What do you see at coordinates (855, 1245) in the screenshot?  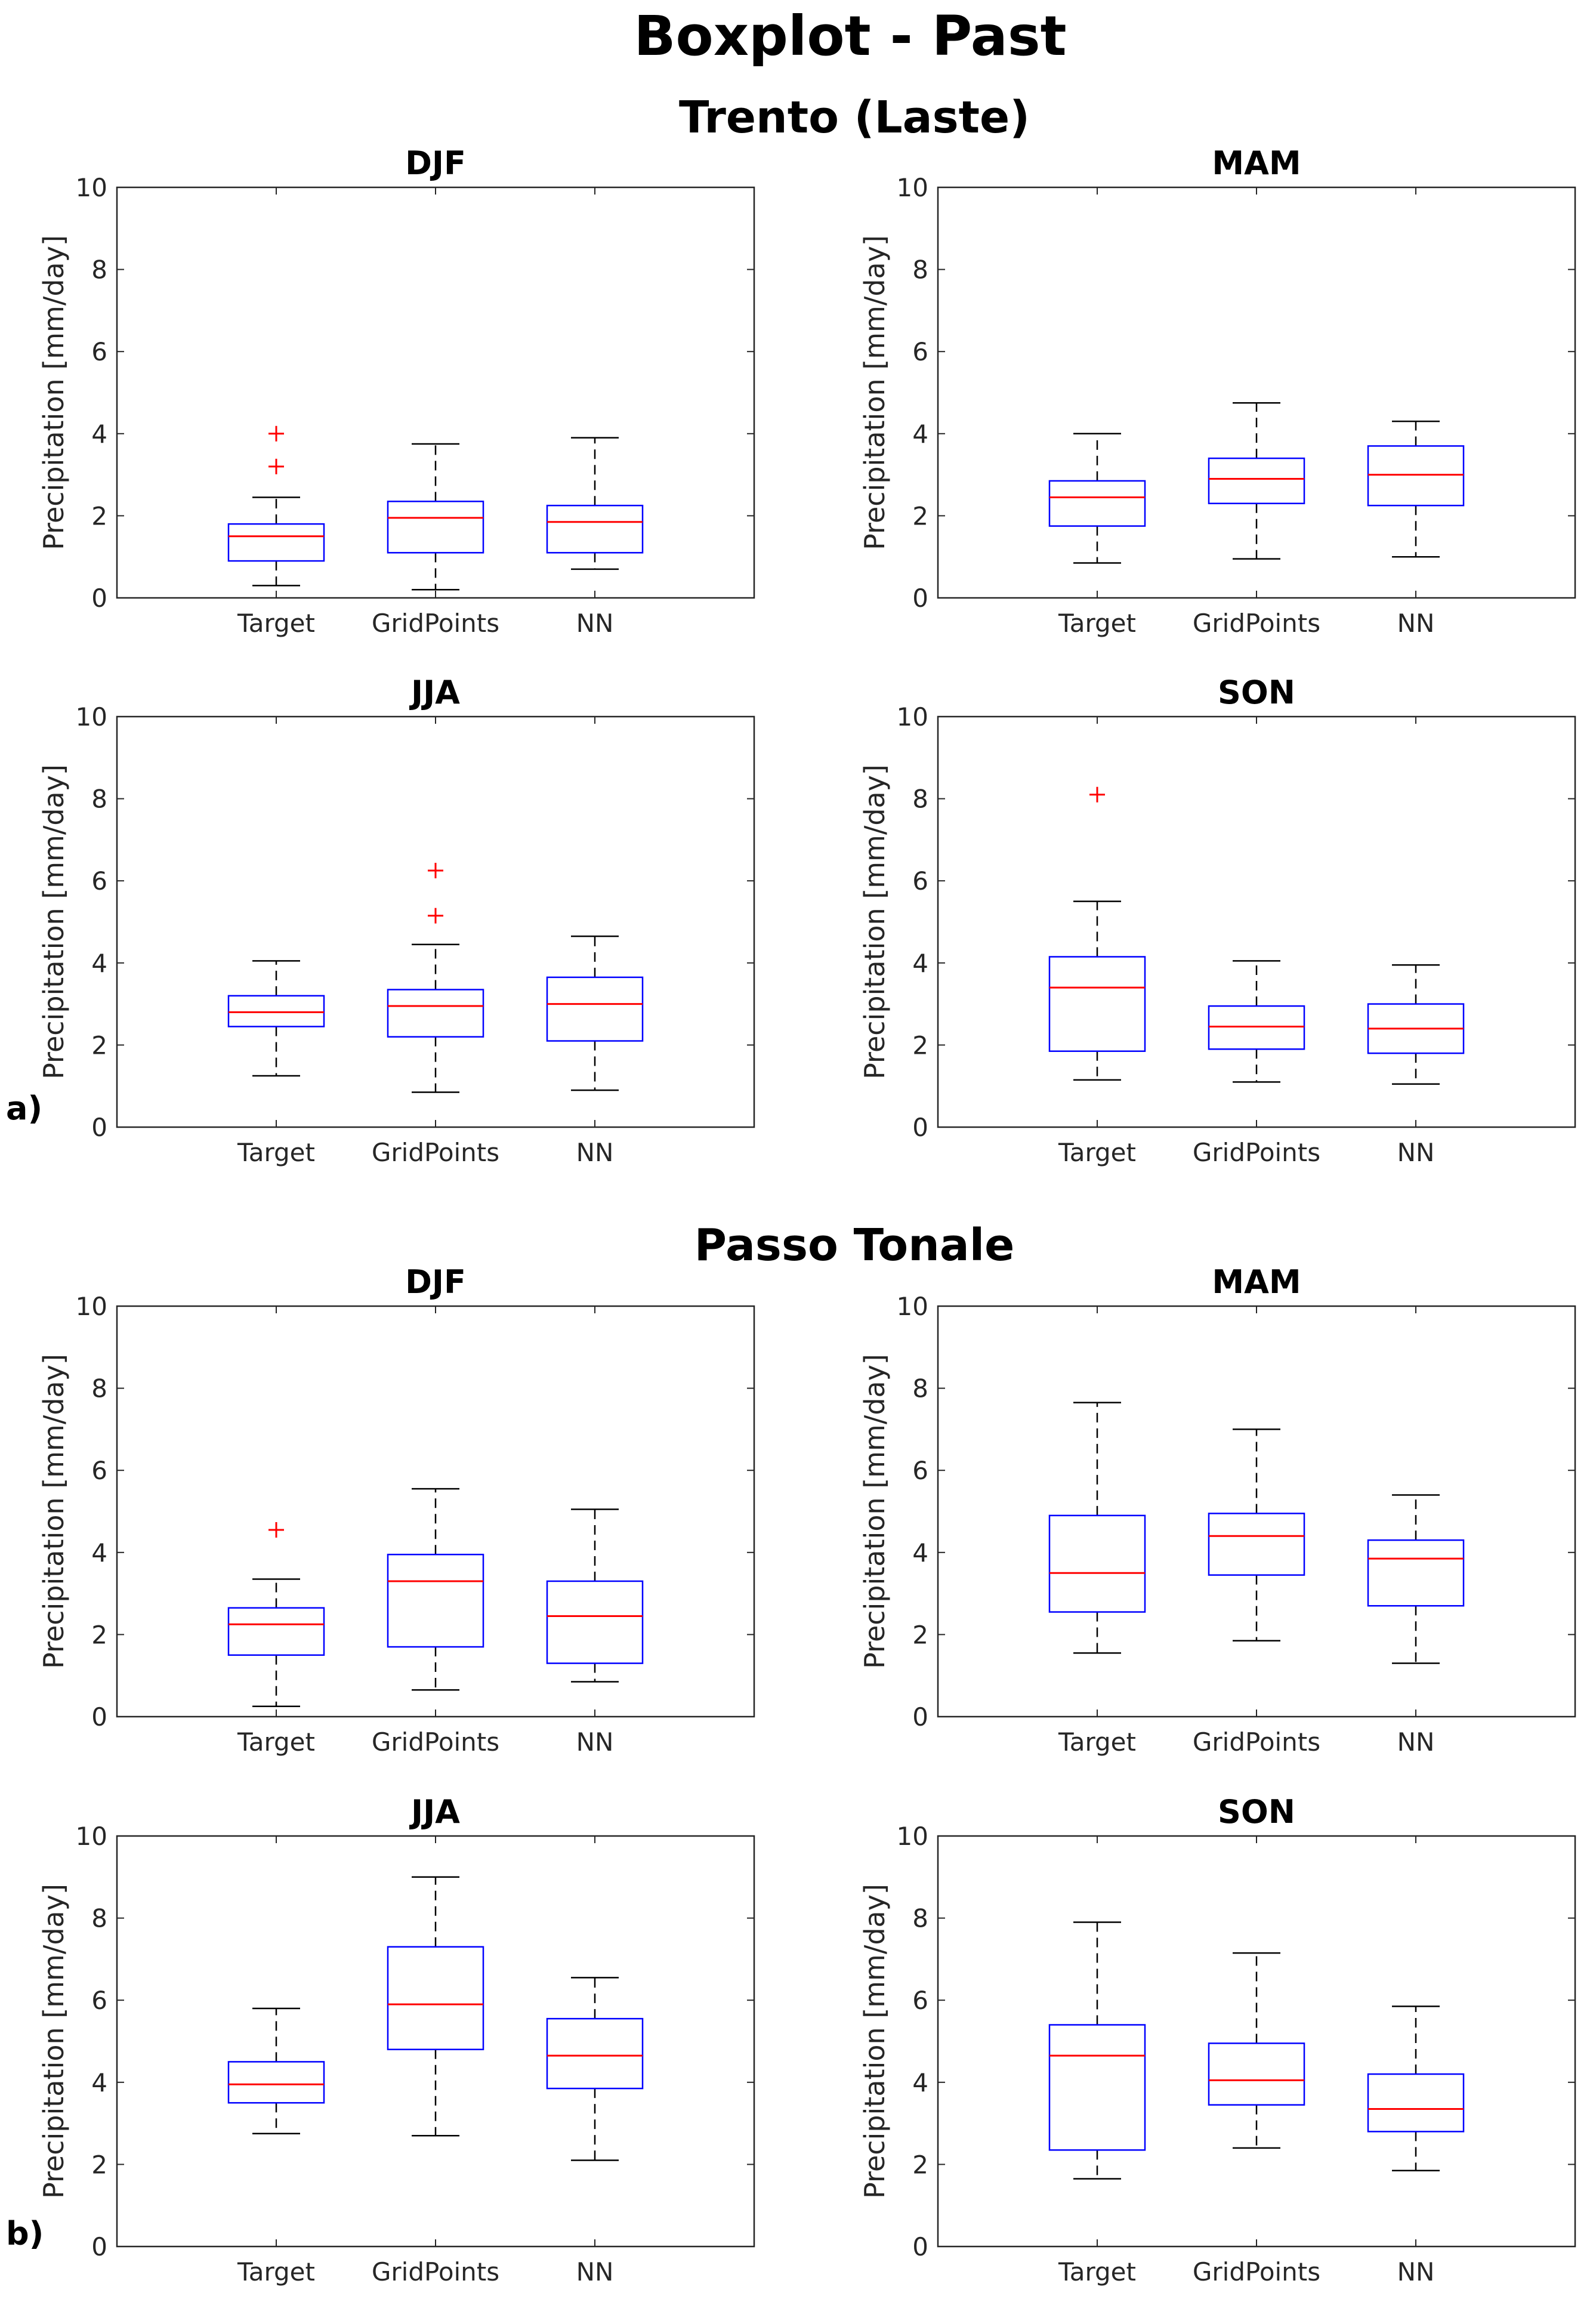 I see `section-title-tonale: Passo Tonale` at bounding box center [855, 1245].